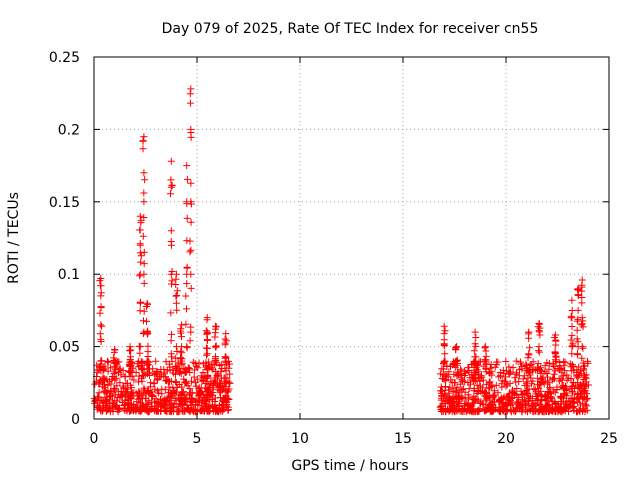 The width and height of the screenshot is (640, 485). I want to click on y-tick-label: 0.25, so click(64, 58).